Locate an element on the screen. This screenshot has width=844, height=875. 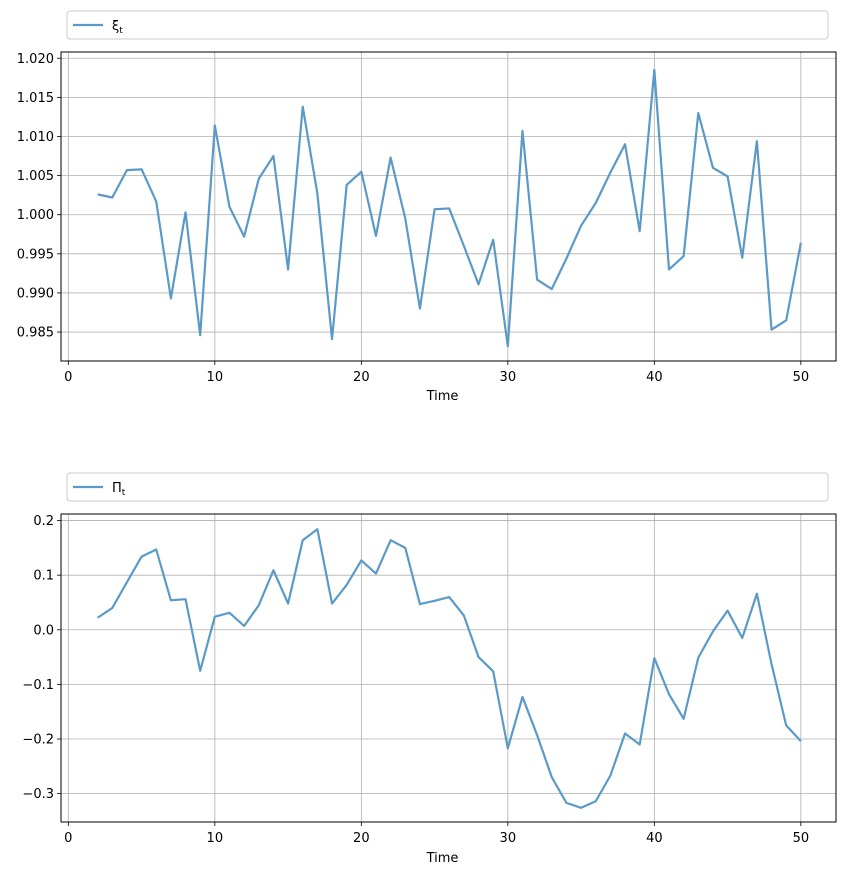
legend: ξt is located at coordinates (447, 25).